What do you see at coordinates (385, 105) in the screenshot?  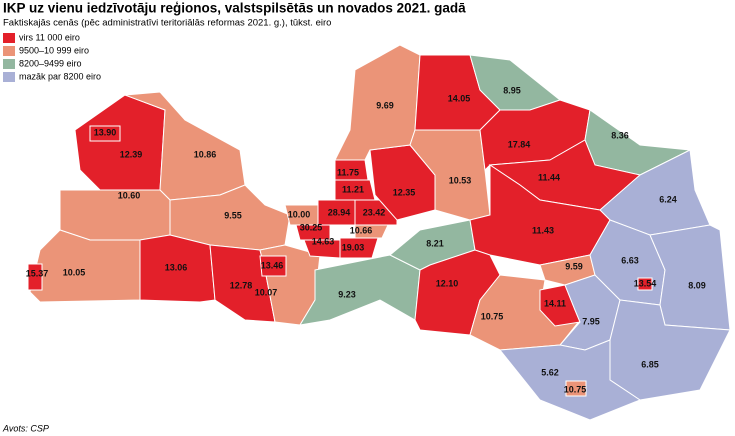 I see `region-value: 9.69` at bounding box center [385, 105].